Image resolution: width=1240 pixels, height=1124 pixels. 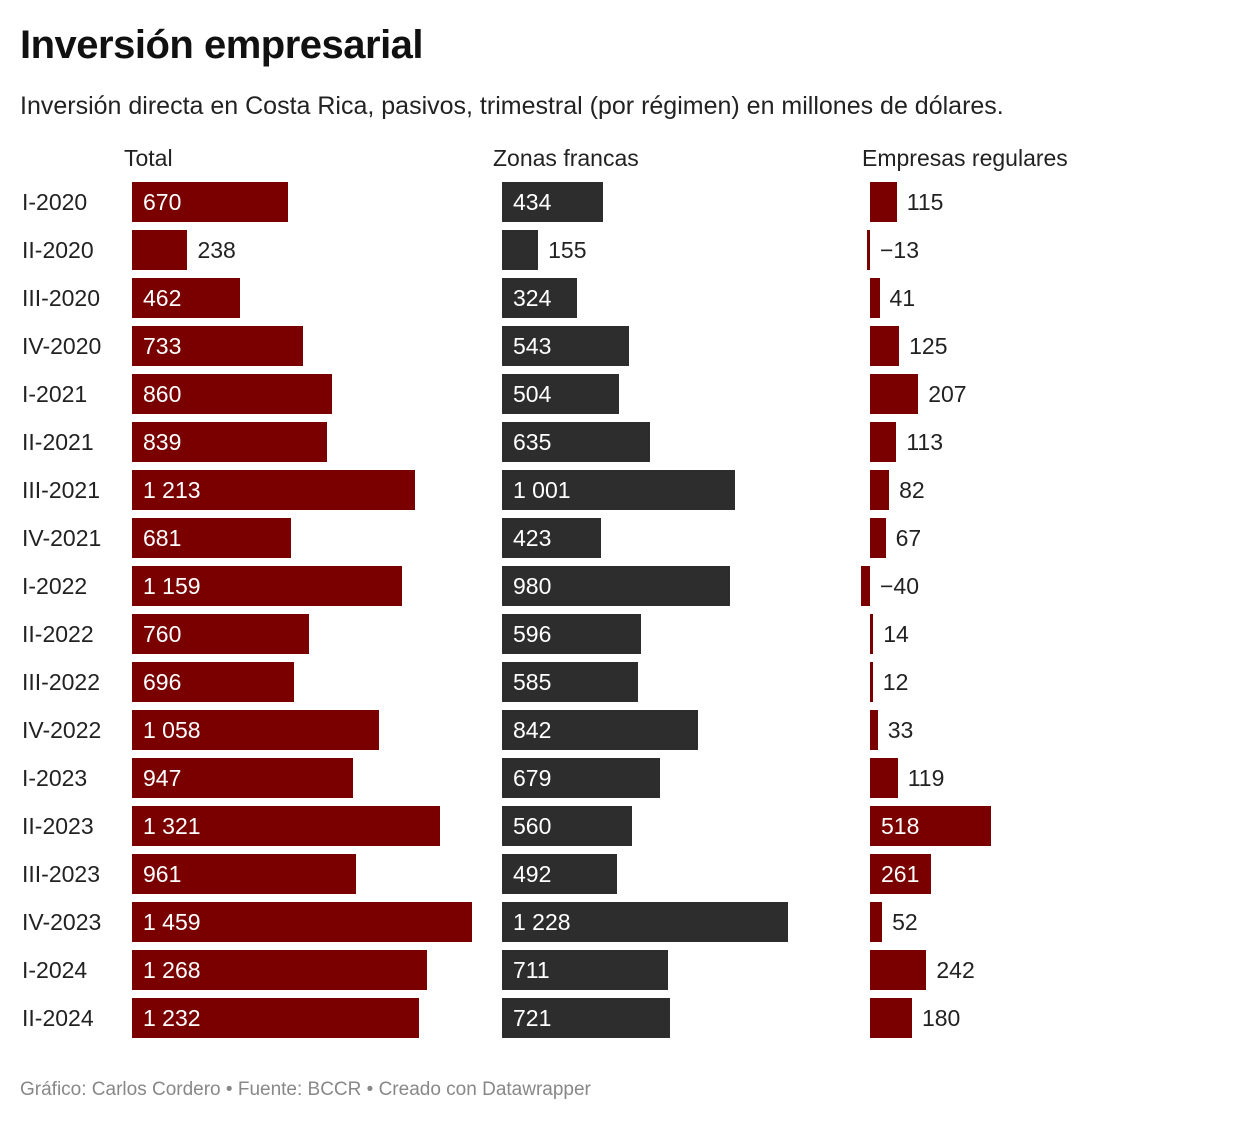 What do you see at coordinates (58, 634) in the screenshot?
I see `category-label: II-2022` at bounding box center [58, 634].